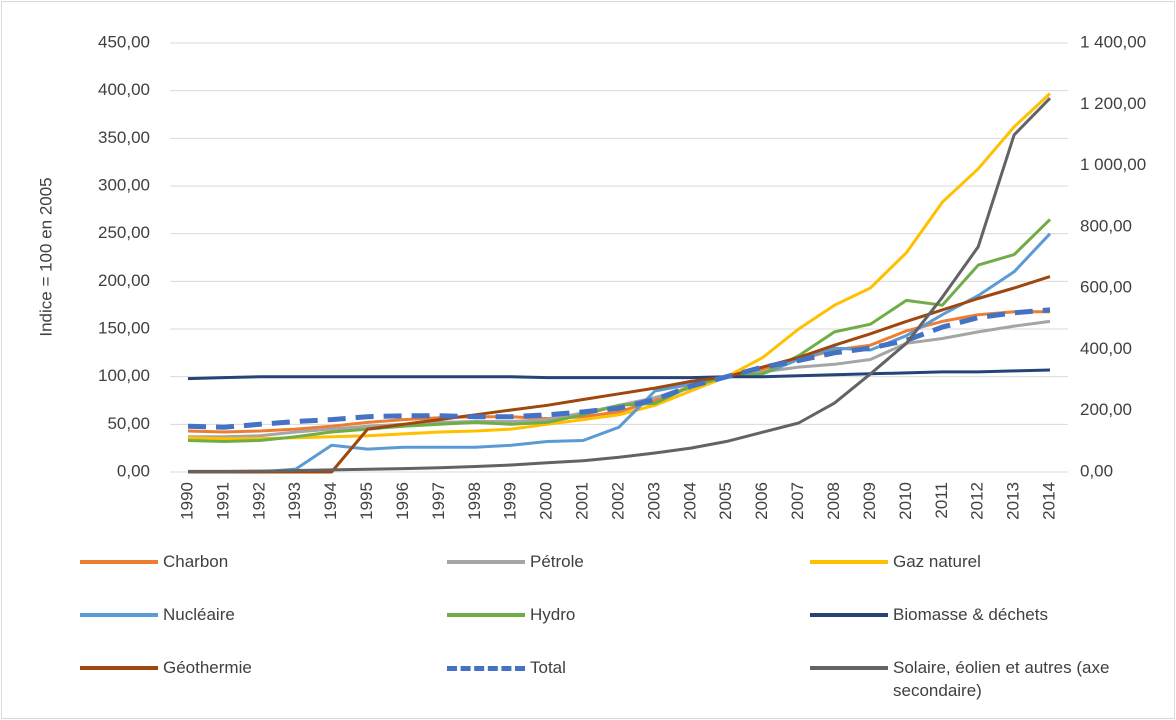 The image size is (1176, 720). What do you see at coordinates (977, 501) in the screenshot?
I see `x-tick-label: 2012` at bounding box center [977, 501].